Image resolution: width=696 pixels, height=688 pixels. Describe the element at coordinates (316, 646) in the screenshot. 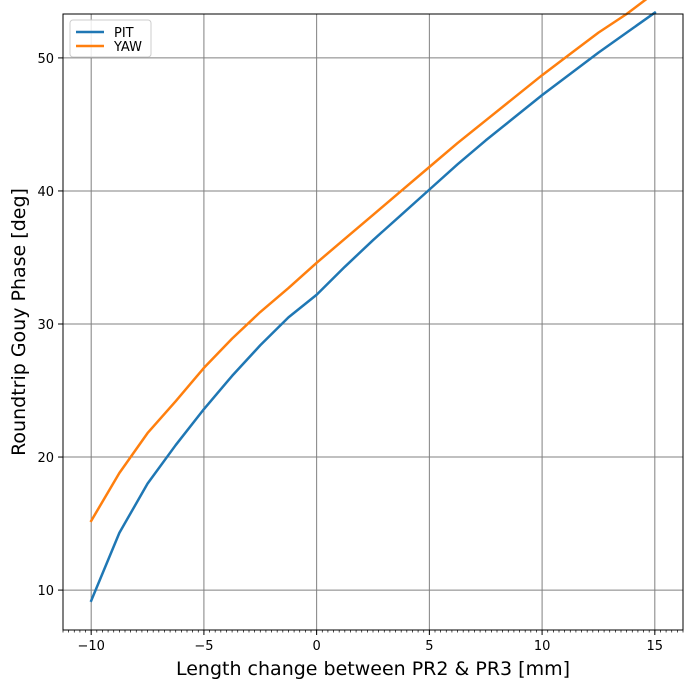

I see `x-tick-label: 0` at that location.